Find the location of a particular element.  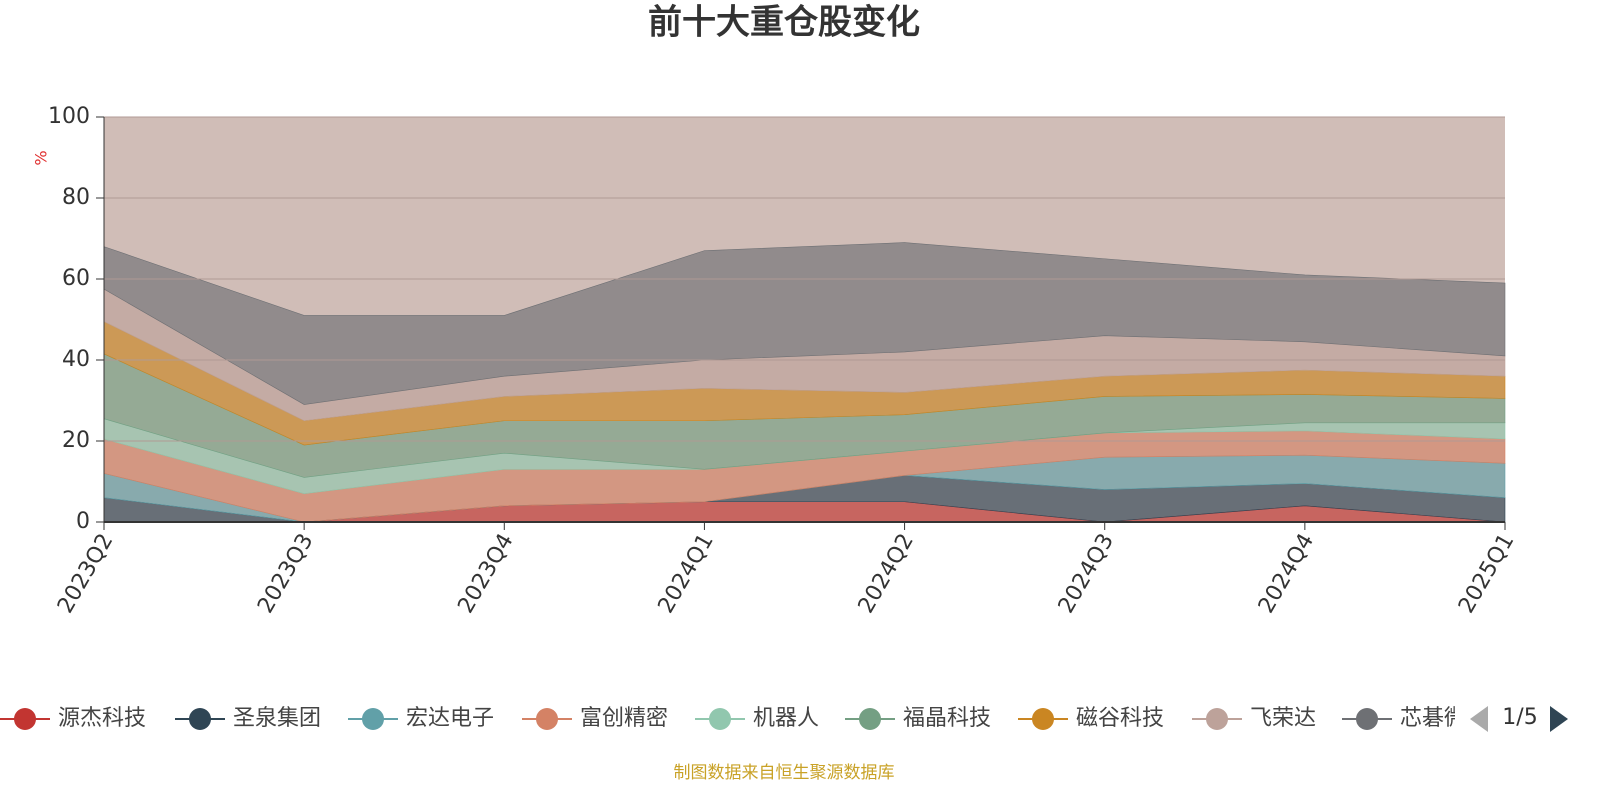

legend-label: 飞荣达 is located at coordinates (1283, 718).